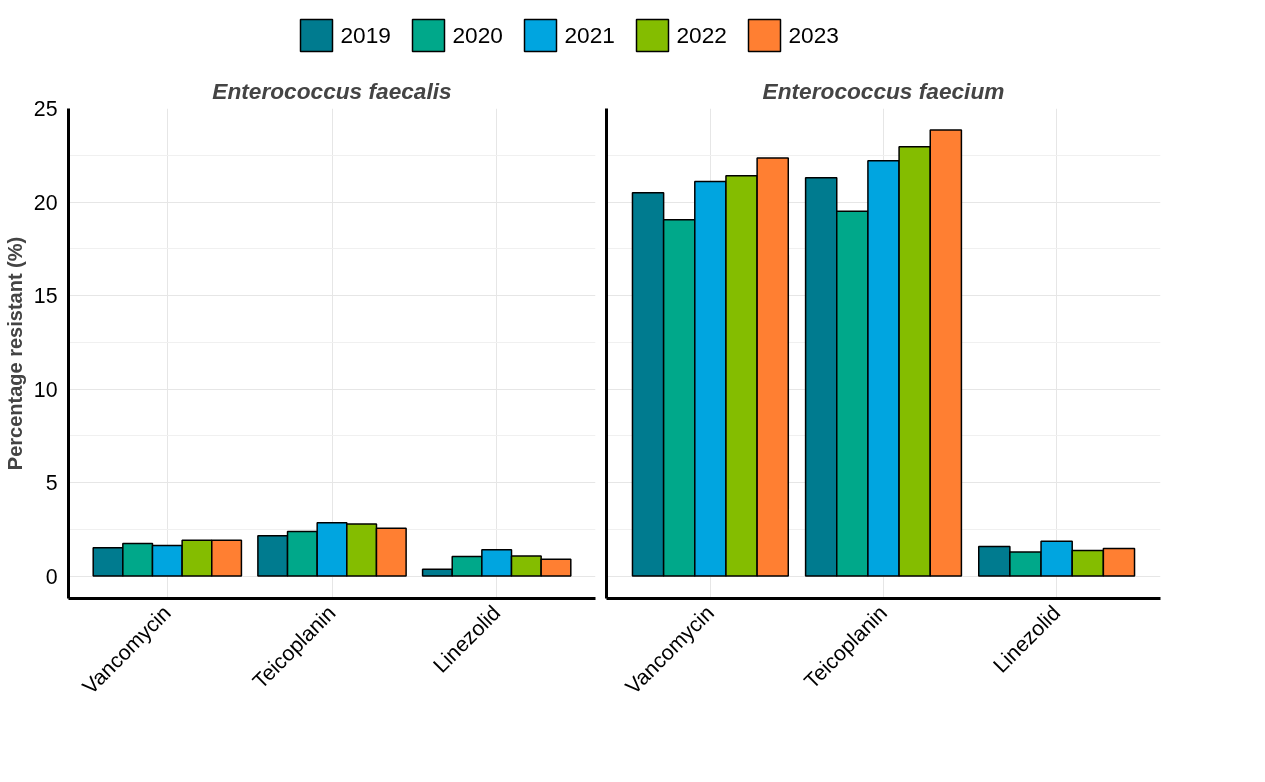 This screenshot has height=782, width=1265. Describe the element at coordinates (813, 35) in the screenshot. I see `legend-label: 2023` at that location.